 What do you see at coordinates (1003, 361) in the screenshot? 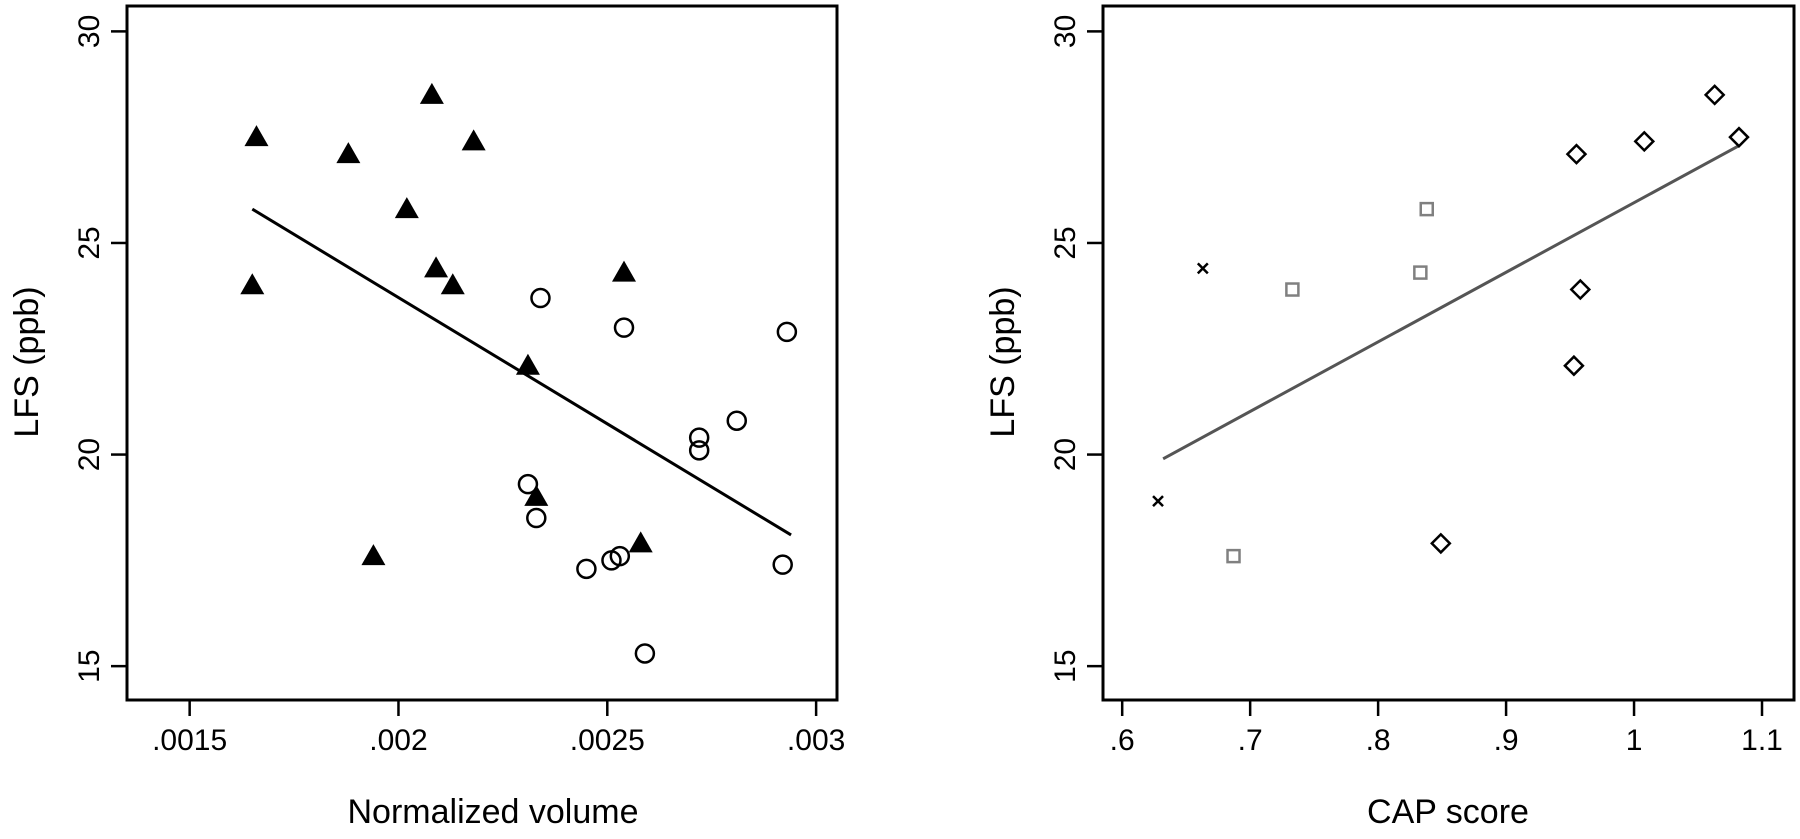
I see `right-y-axis-title: LFS (ppb)` at bounding box center [1003, 361].